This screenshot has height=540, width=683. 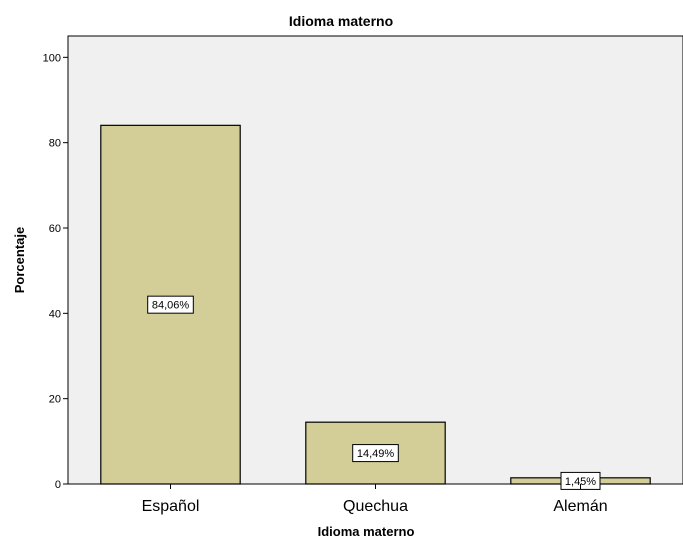 I want to click on y-tick-label-5: 100, so click(x=52, y=58).